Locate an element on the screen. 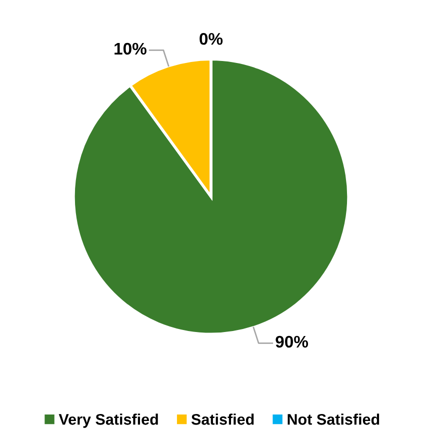  legend-label: Very Satisfied is located at coordinates (108, 421).